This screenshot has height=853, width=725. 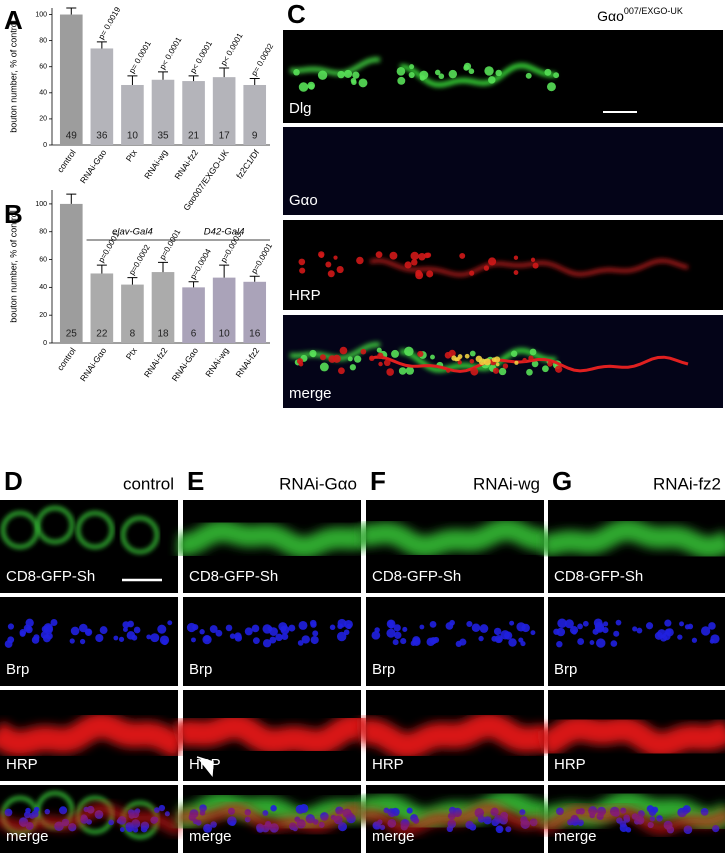 What do you see at coordinates (13, 20) in the screenshot?
I see `panel-letter: A` at bounding box center [13, 20].